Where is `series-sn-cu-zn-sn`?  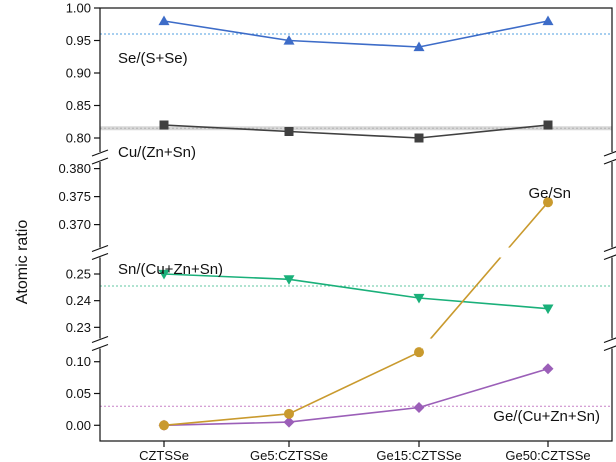 series-sn-cu-zn-sn is located at coordinates (356, 292).